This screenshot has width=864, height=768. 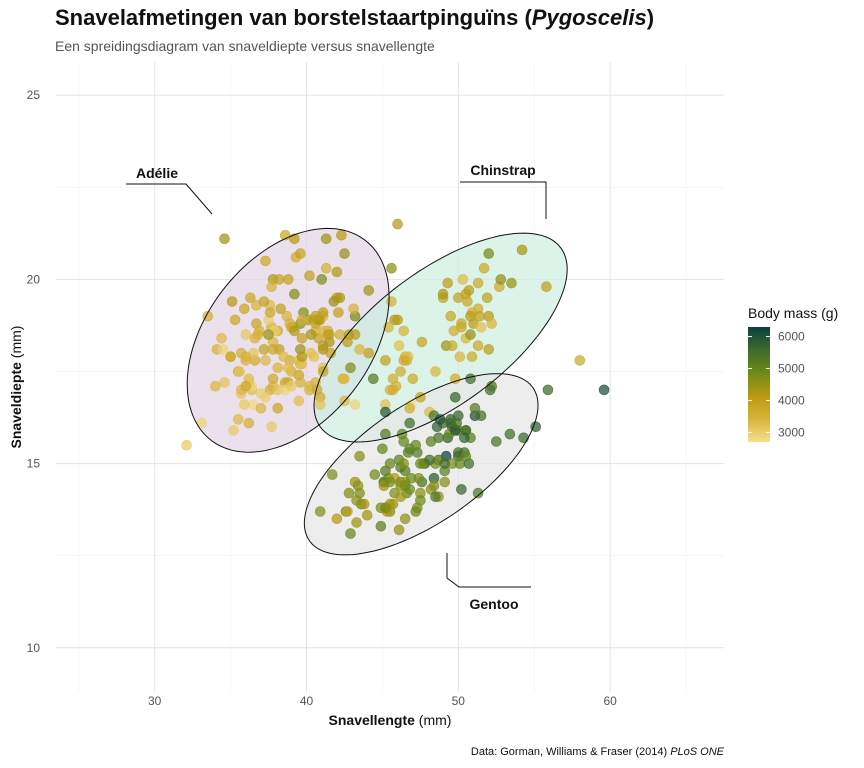 What do you see at coordinates (488, 570) in the screenshot?
I see `annotation-leader` at bounding box center [488, 570].